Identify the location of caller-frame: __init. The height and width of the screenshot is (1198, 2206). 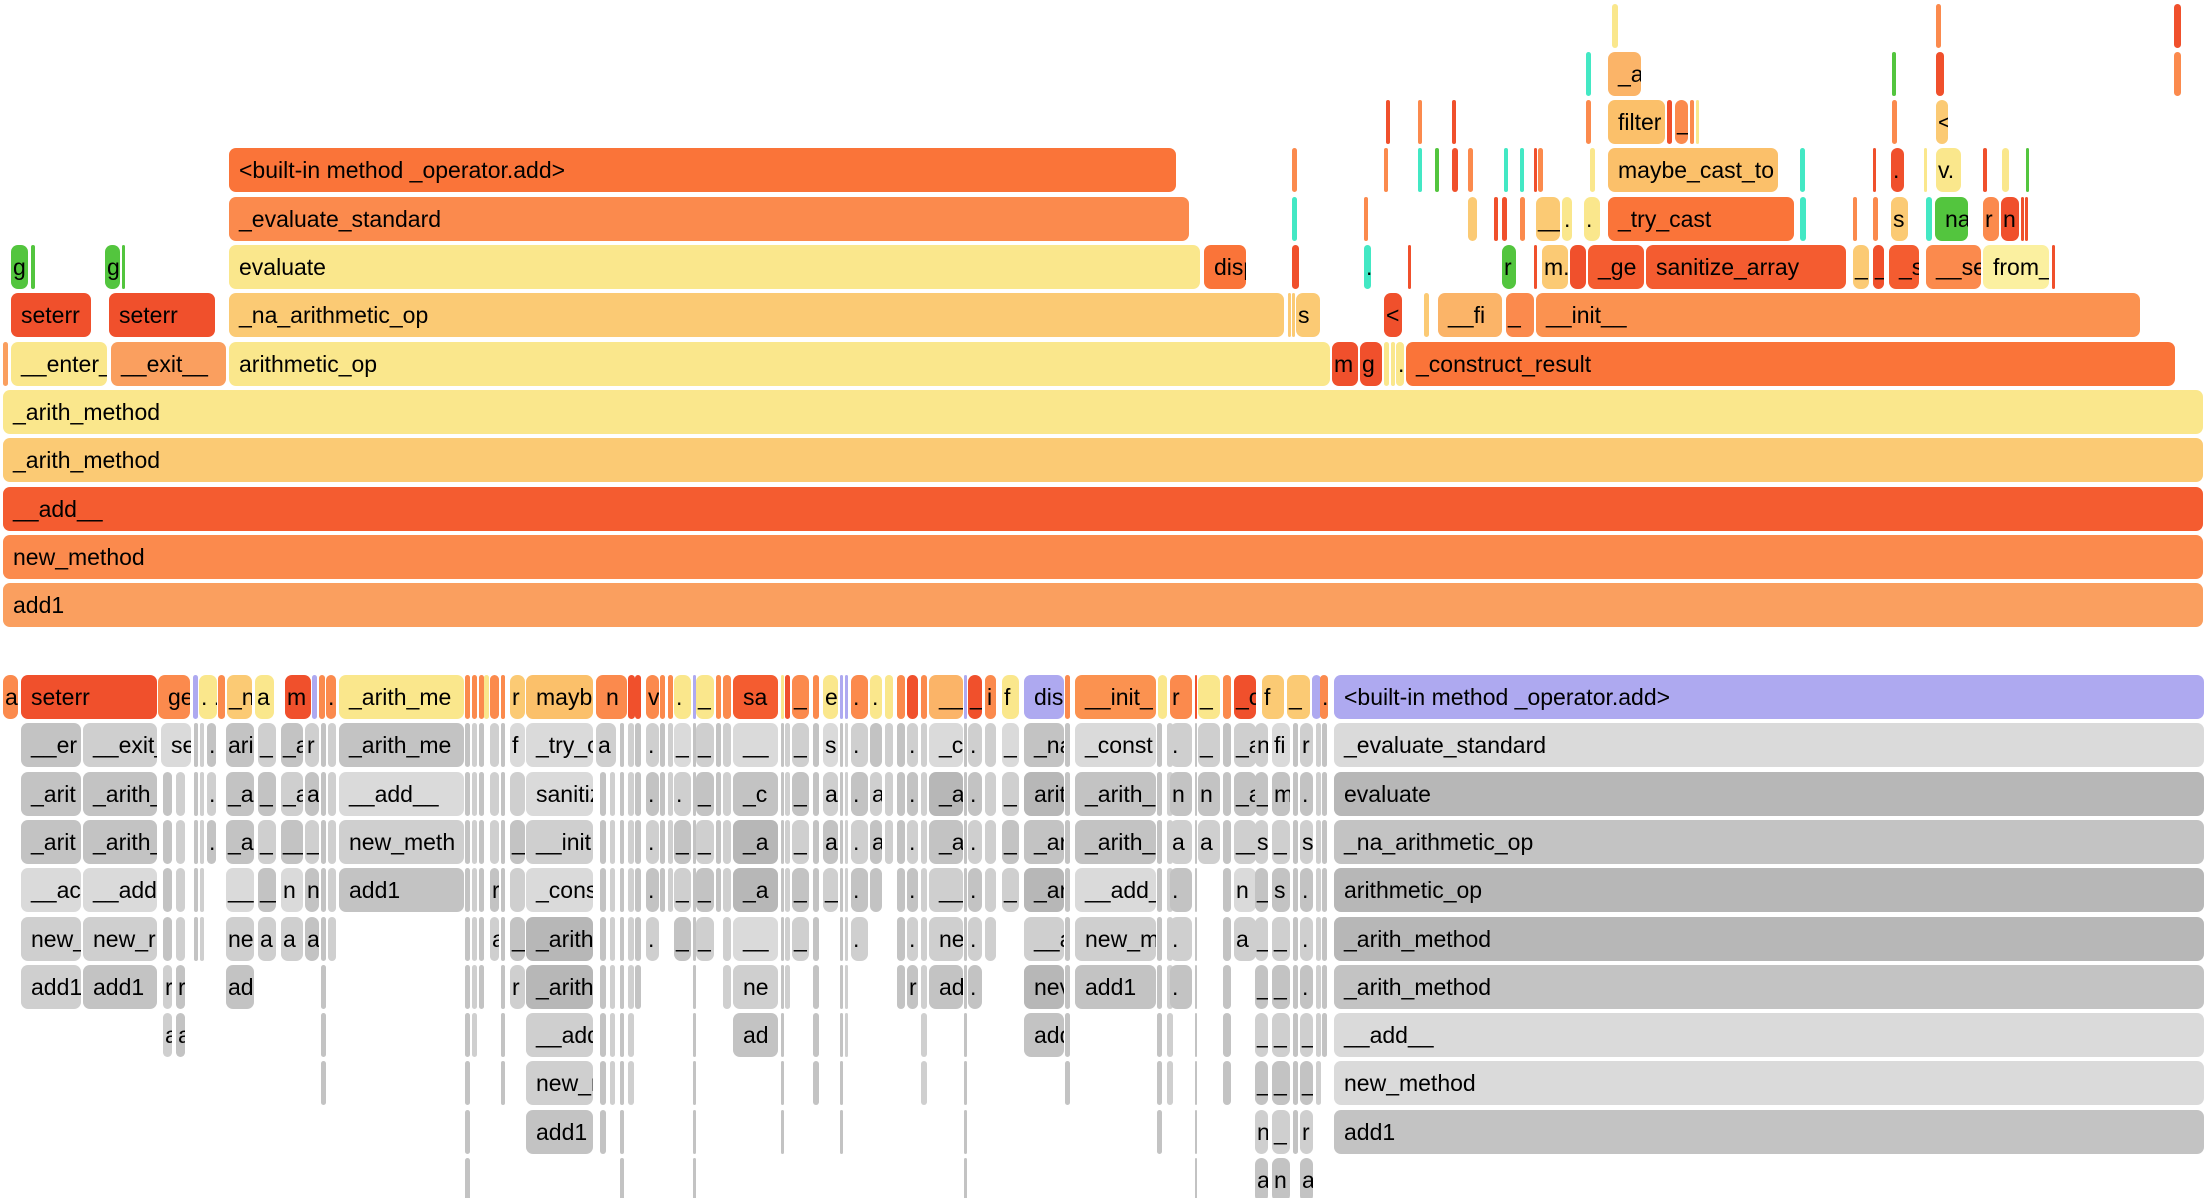
(559, 842).